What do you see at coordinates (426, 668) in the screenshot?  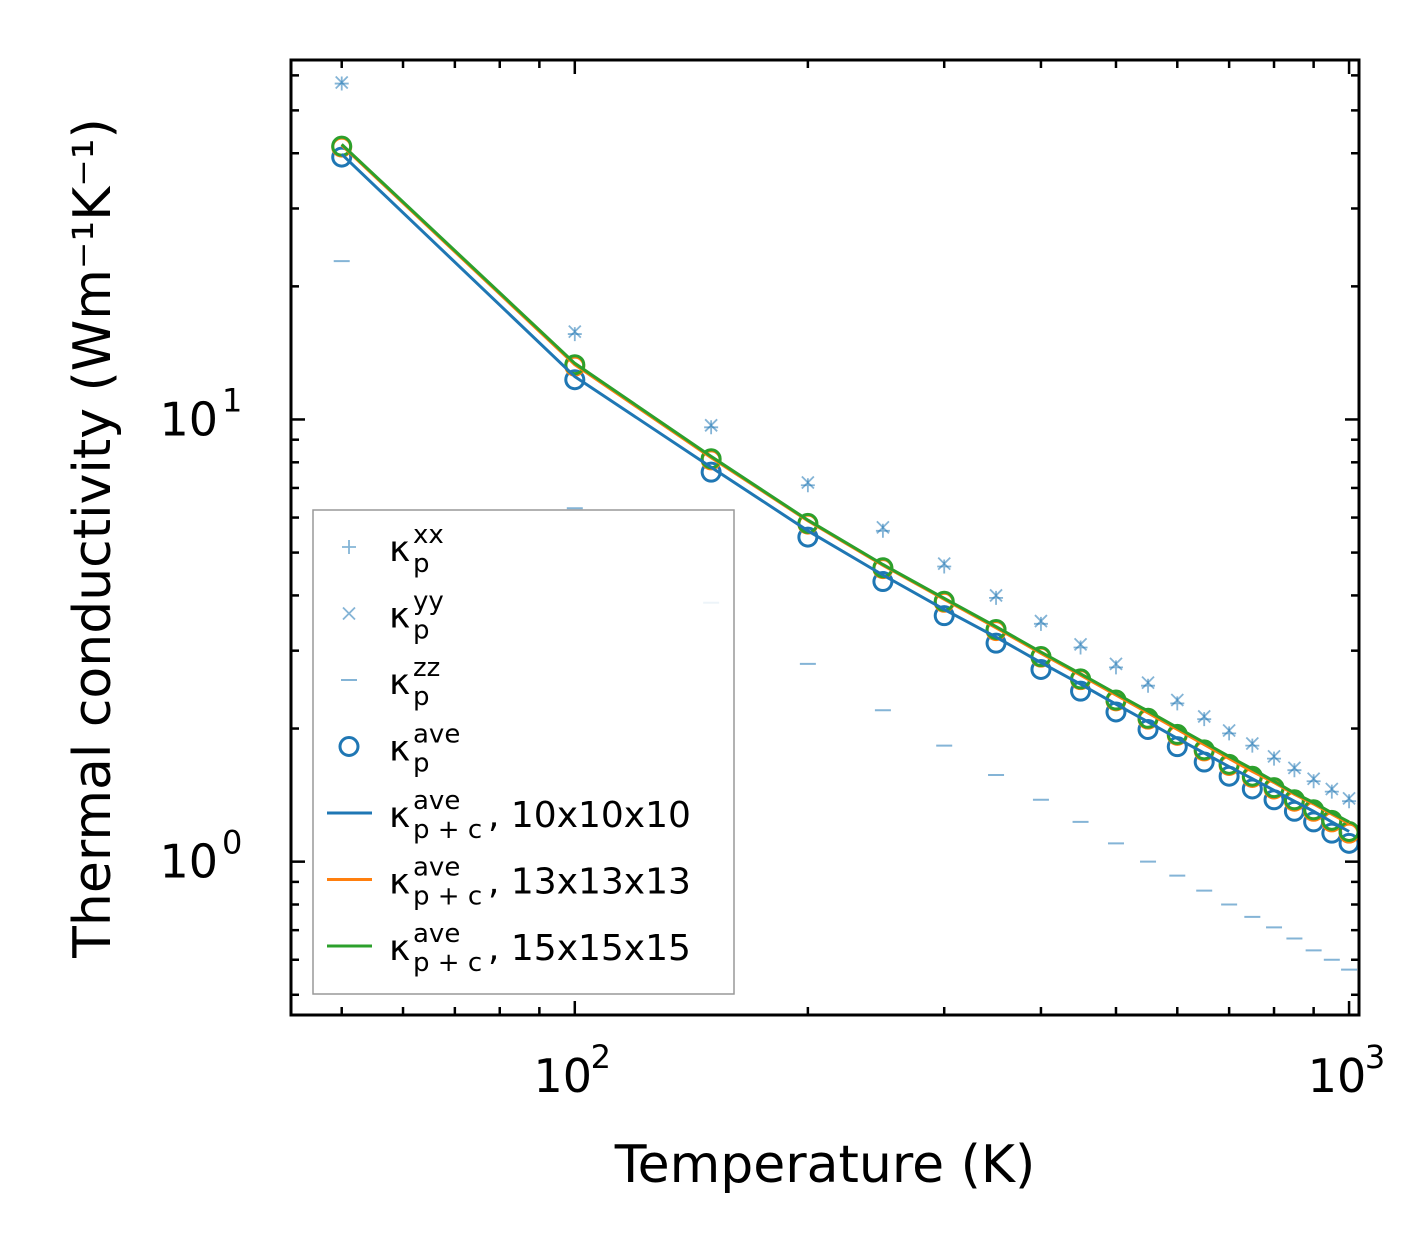 I see `legend-superscript: zz` at bounding box center [426, 668].